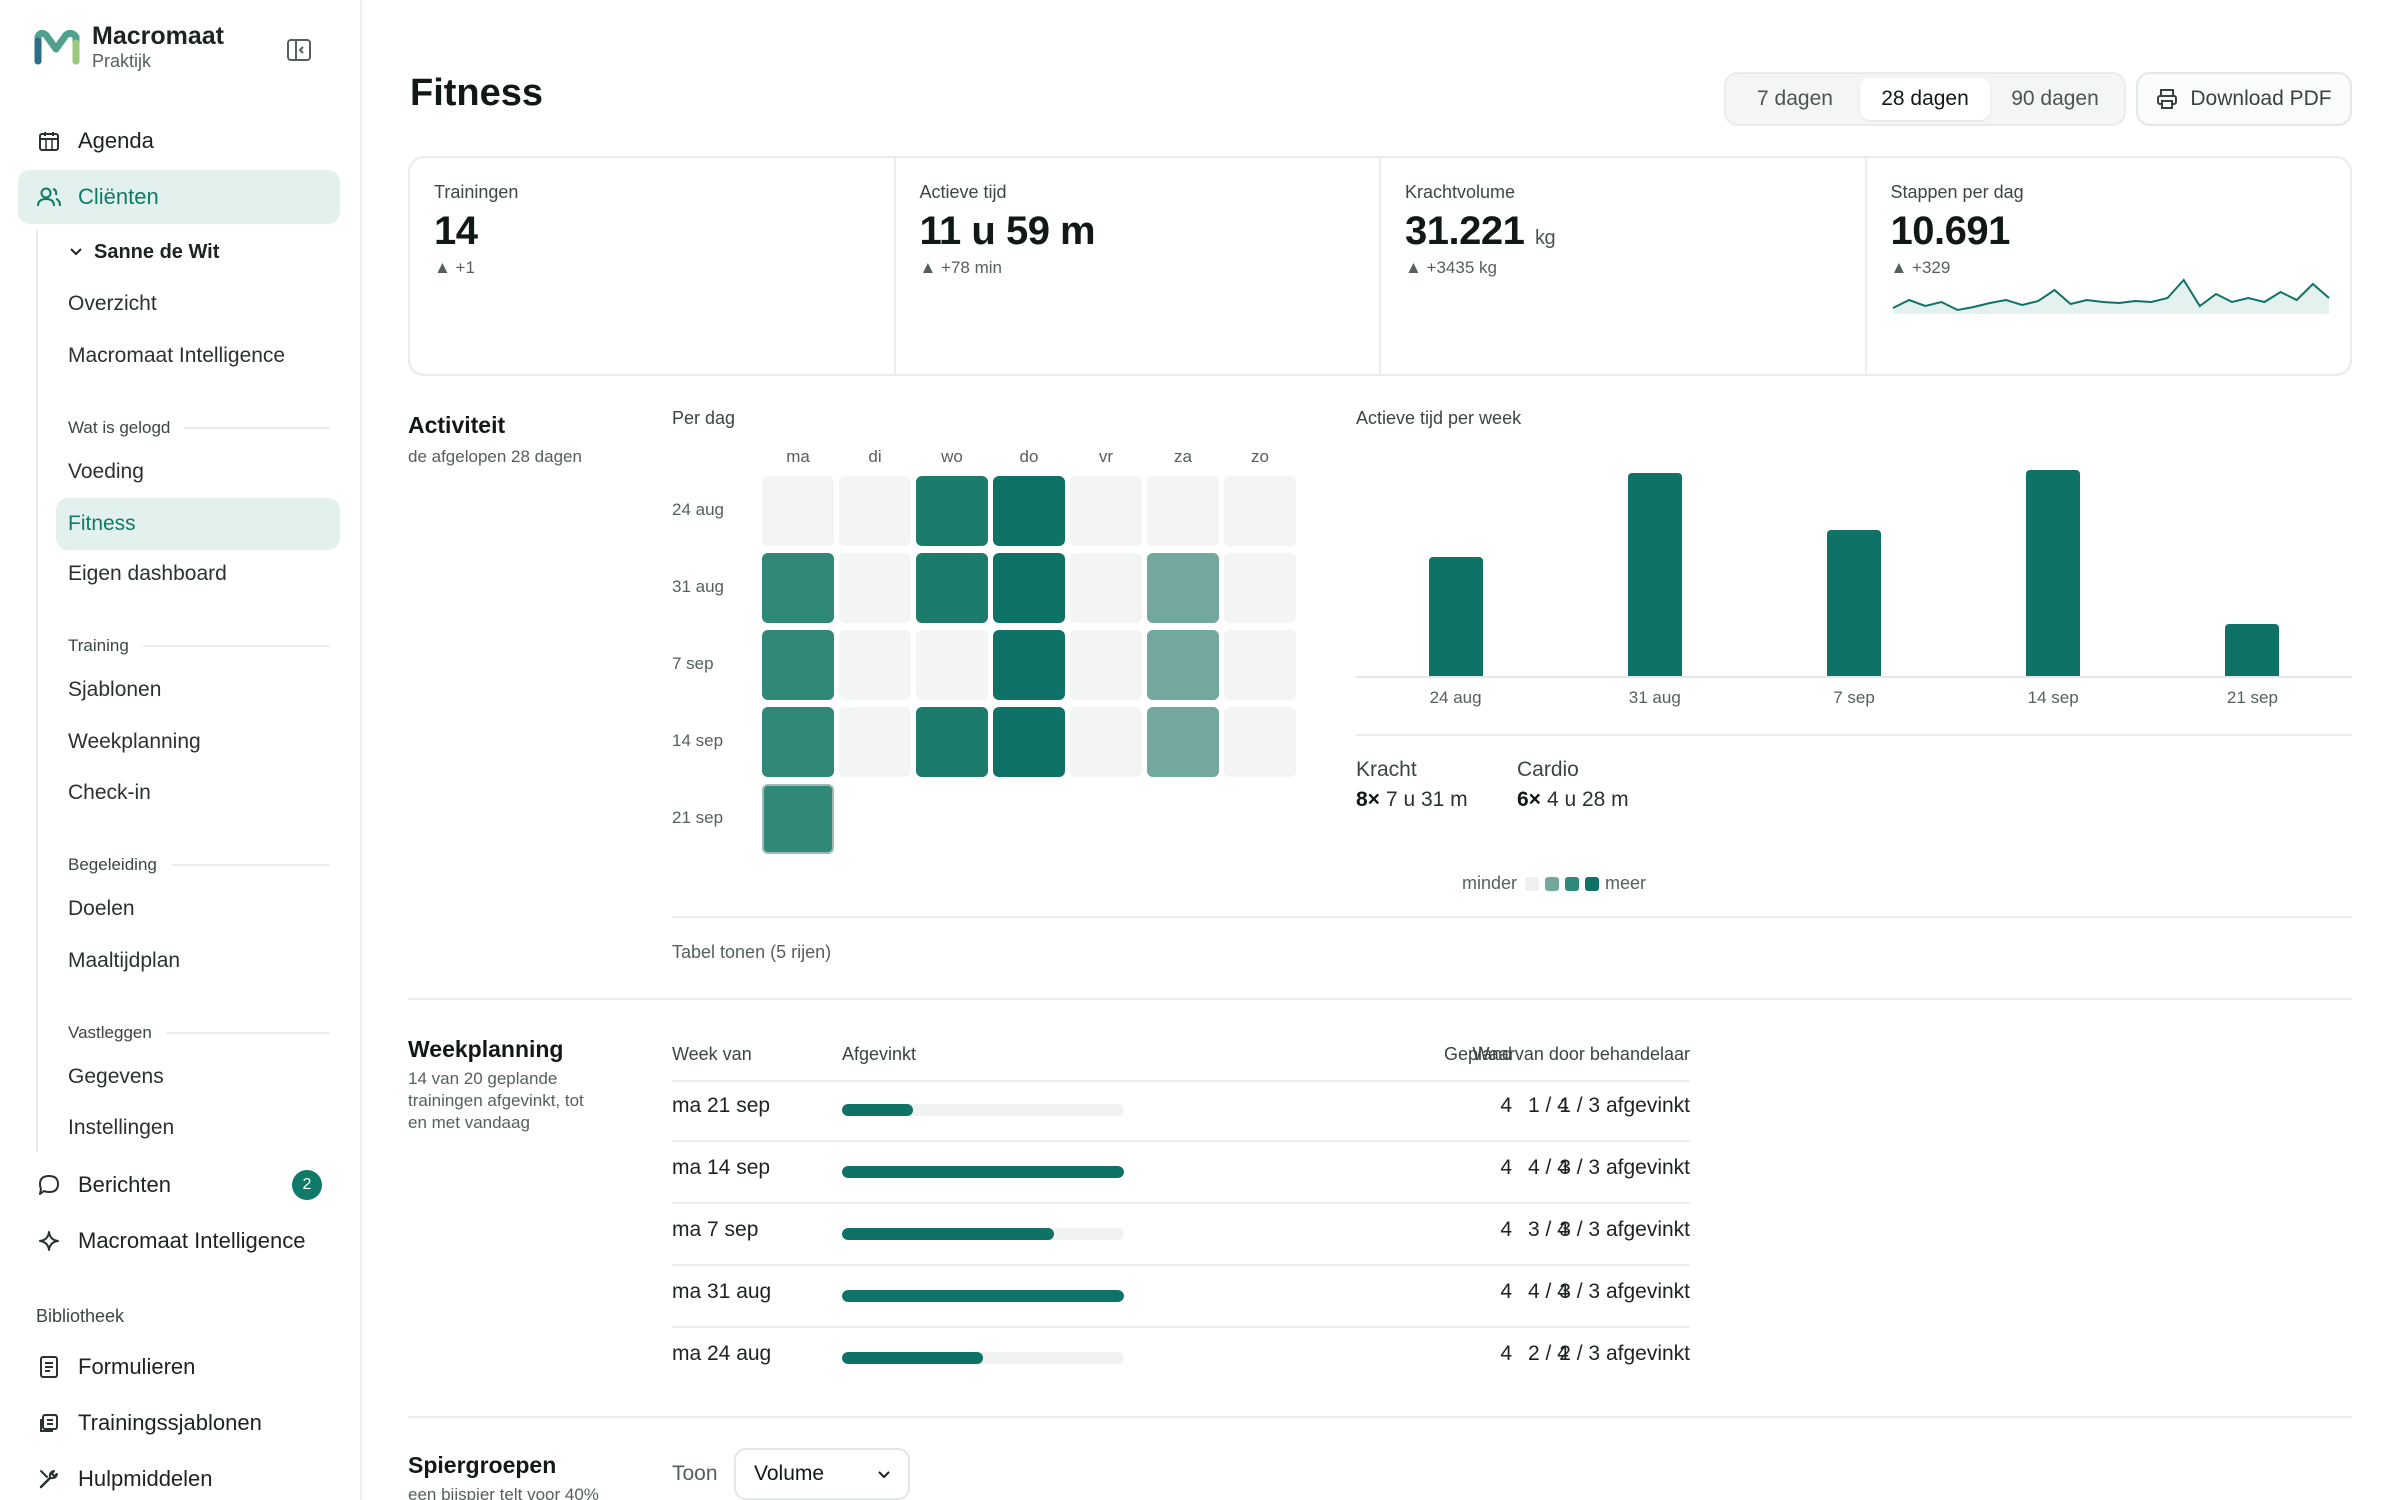  I want to click on client-name: Sanne de Wit, so click(157, 251).